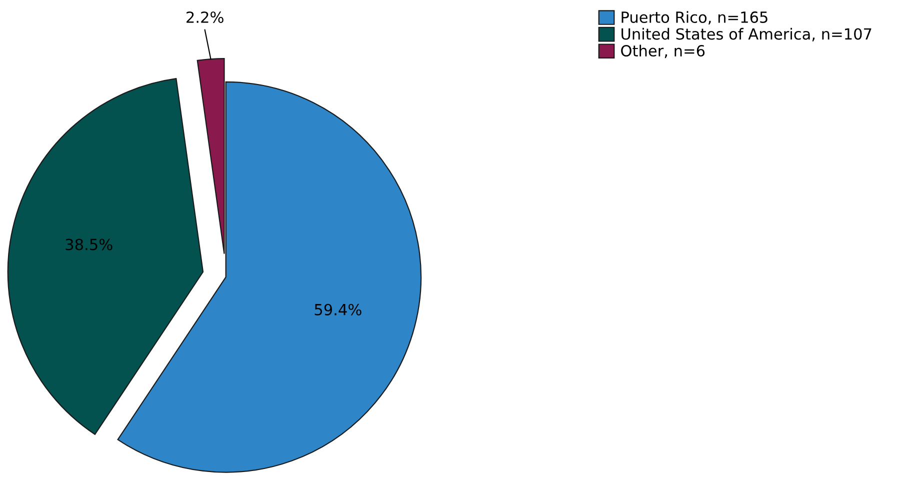 This screenshot has width=919, height=482. I want to click on data-label: 2.2%, so click(205, 17).